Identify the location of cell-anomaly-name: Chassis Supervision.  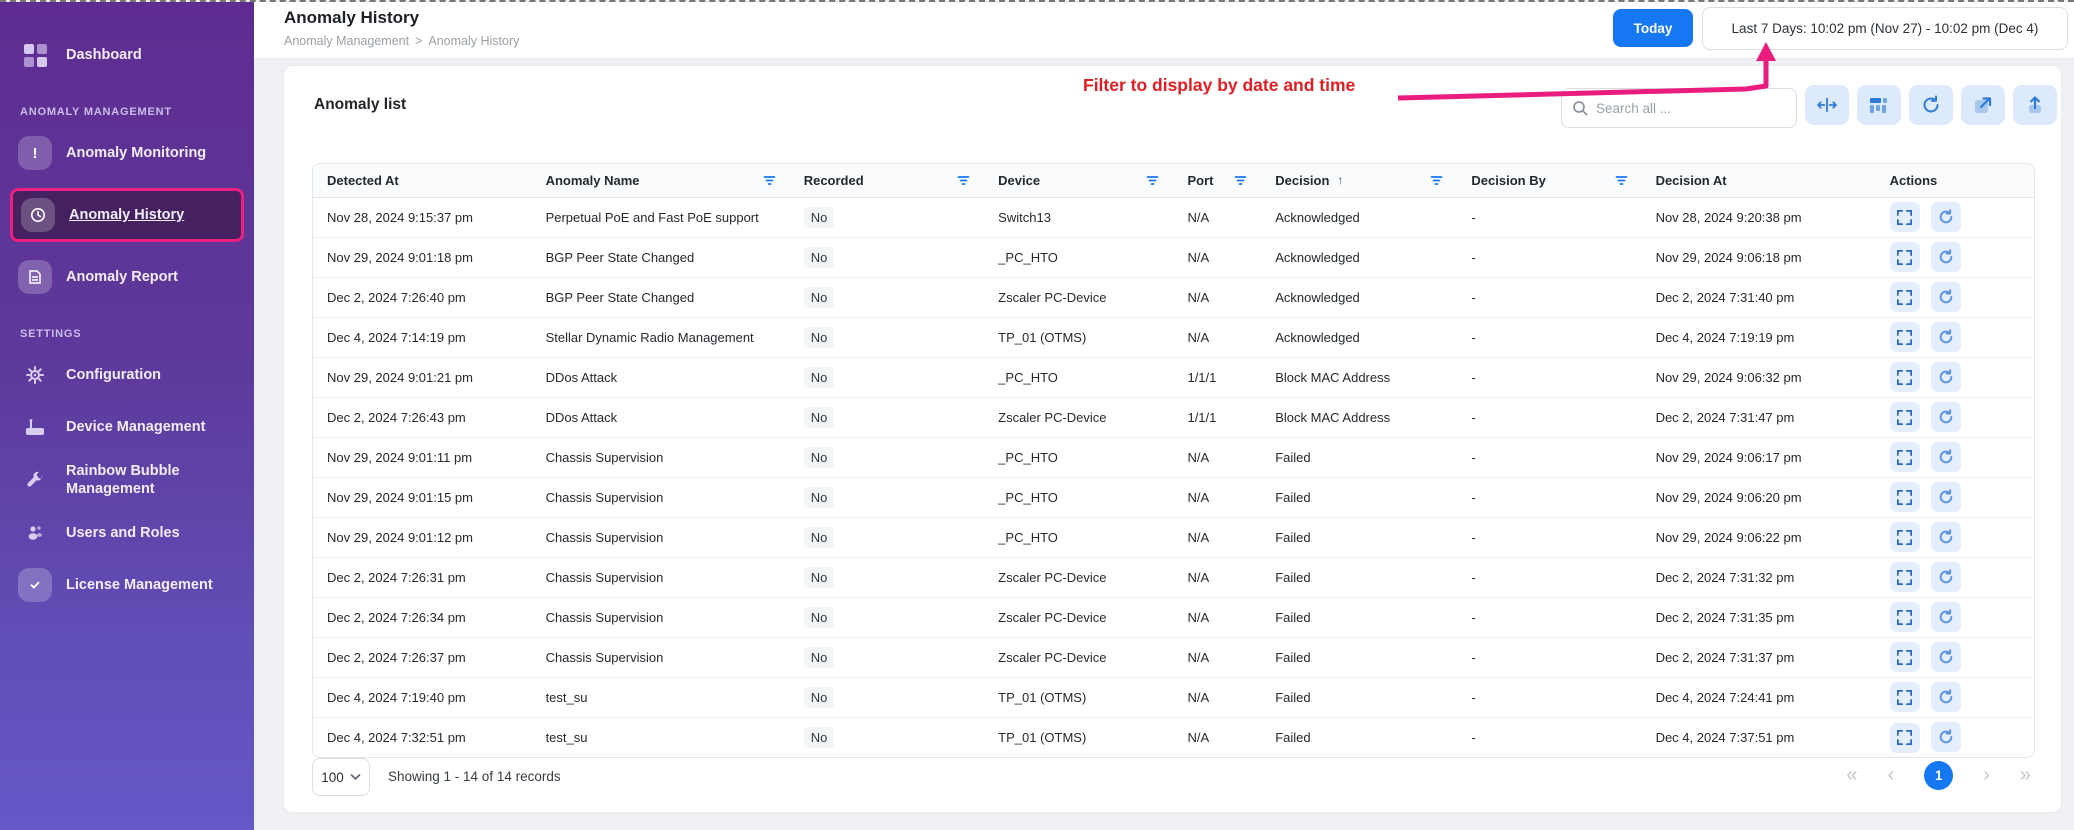
(660, 457).